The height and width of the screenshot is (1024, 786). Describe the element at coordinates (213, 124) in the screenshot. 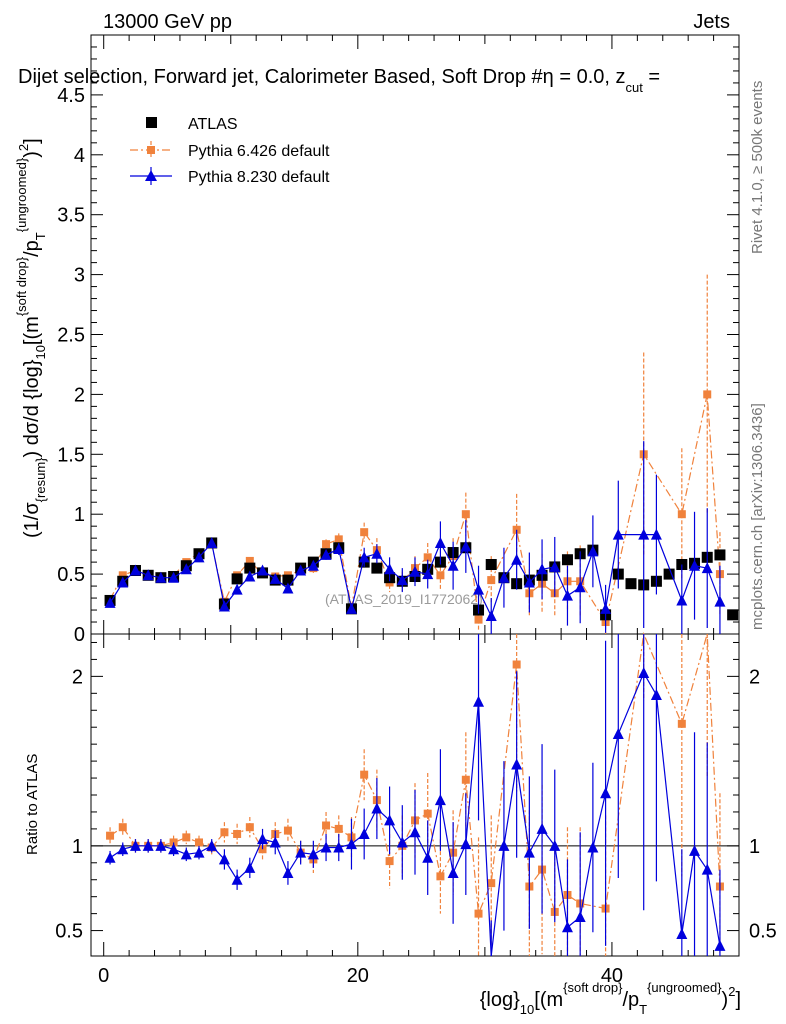

I see `legend-label-atlas: ATLAS` at that location.